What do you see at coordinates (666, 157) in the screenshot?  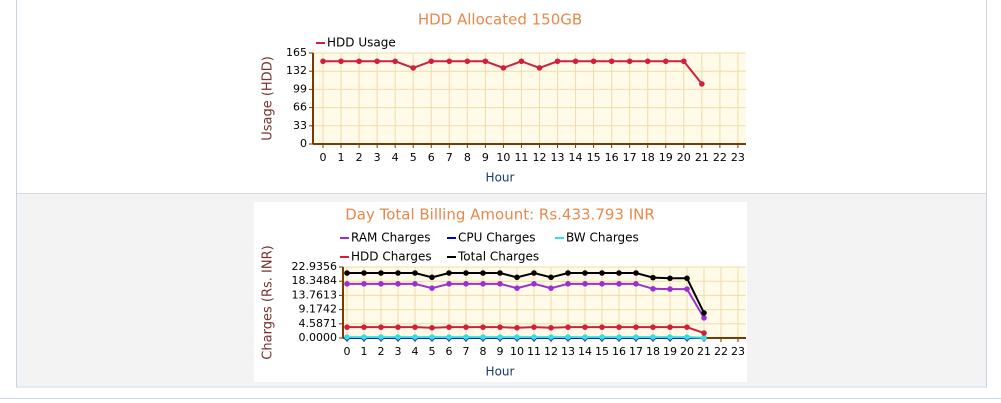 I see `x-tick-label: 19` at bounding box center [666, 157].